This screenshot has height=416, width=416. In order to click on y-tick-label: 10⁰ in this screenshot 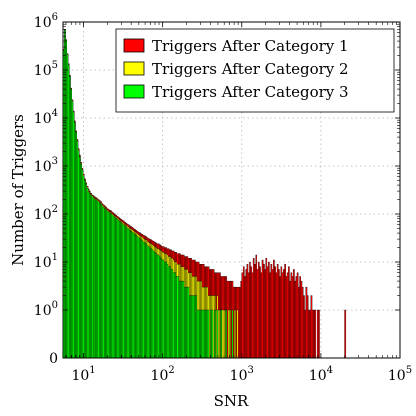, I will do `click(46, 309)`.